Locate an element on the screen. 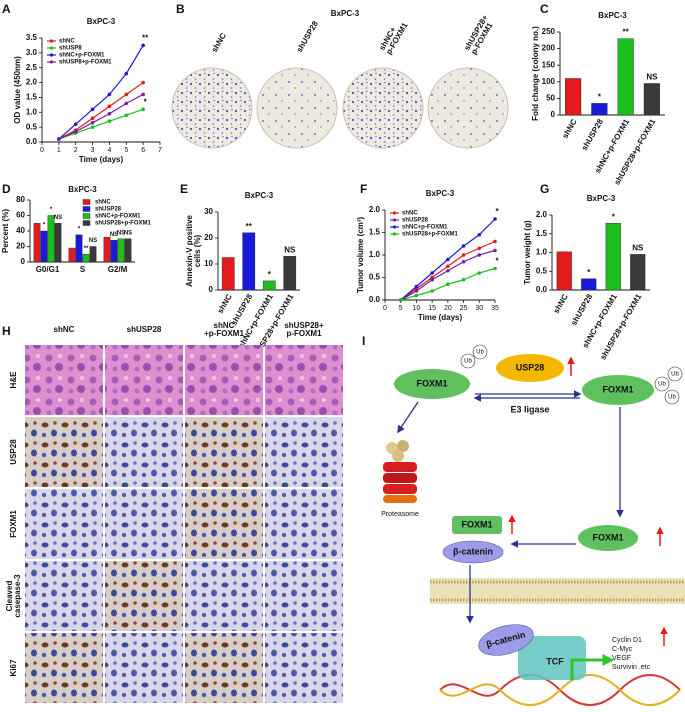 This screenshot has width=685, height=712. column-label: p-FOXM1 is located at coordinates (304, 333).